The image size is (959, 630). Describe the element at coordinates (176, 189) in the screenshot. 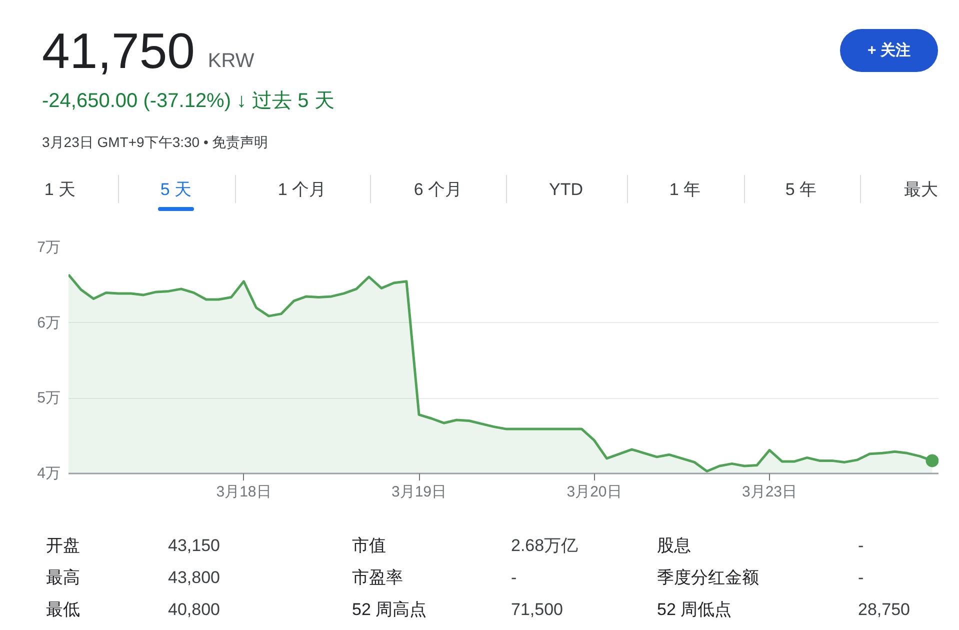

I see `text: 5 天` at that location.